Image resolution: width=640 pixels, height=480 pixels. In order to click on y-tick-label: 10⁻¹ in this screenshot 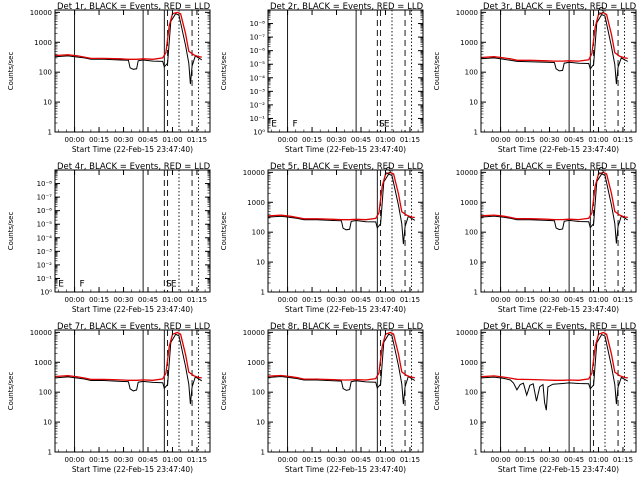, I will do `click(45, 279)`.